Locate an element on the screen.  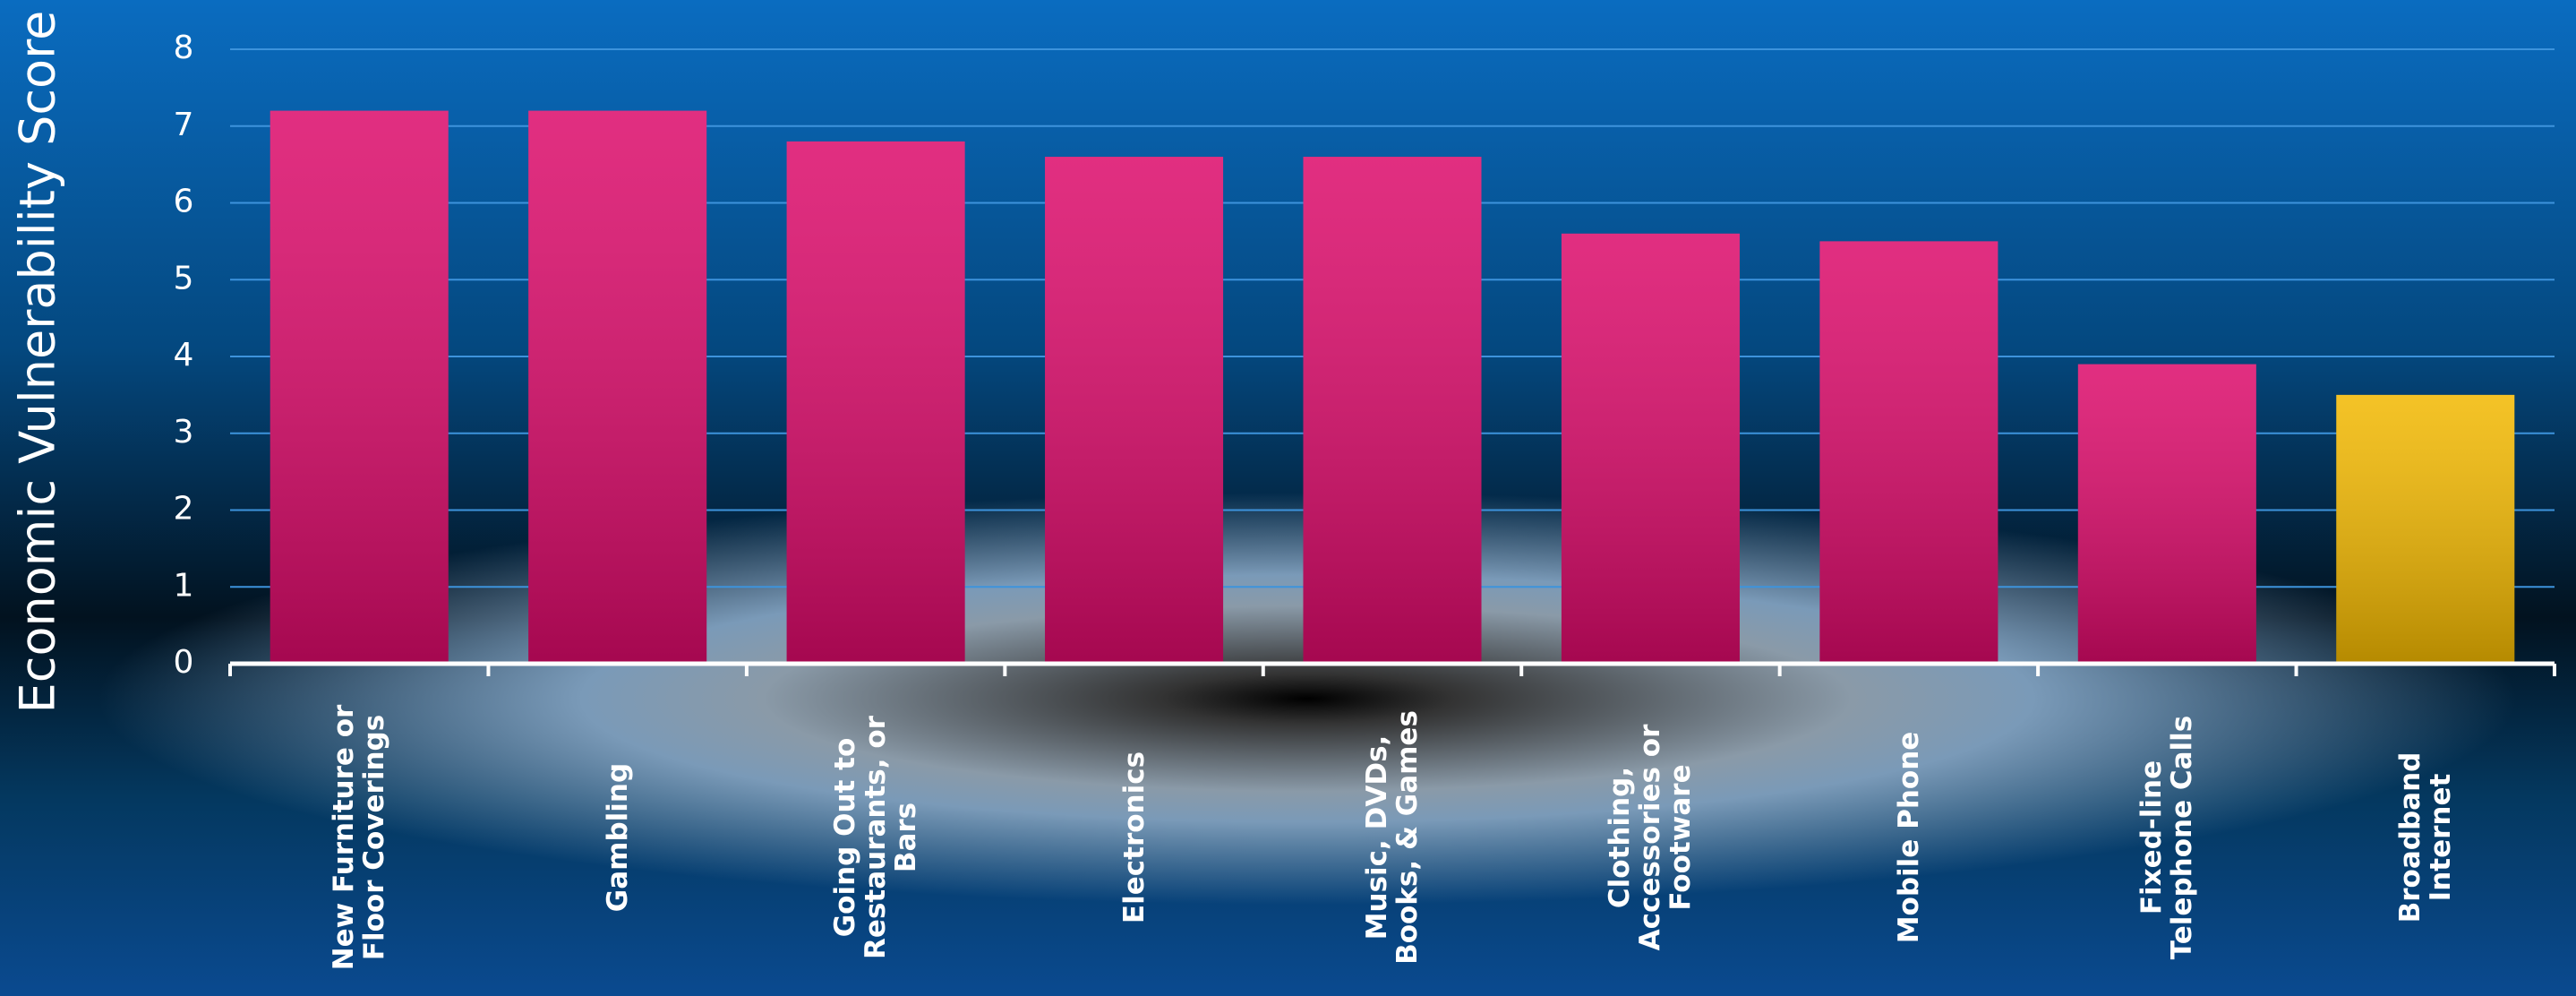
y-tick-label: 3 is located at coordinates (184, 432).